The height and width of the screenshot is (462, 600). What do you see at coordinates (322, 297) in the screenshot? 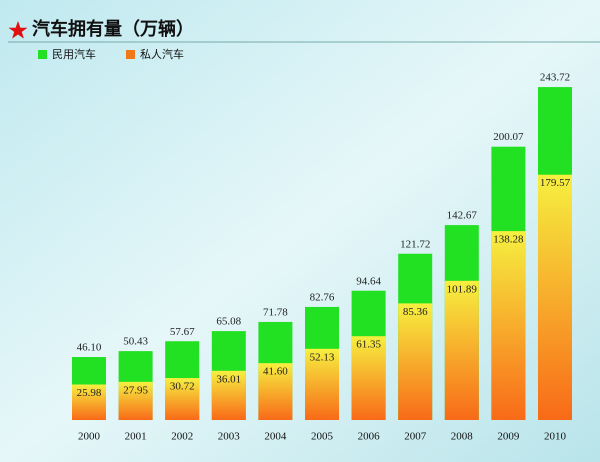
I see `value-label: 82.76` at bounding box center [322, 297].